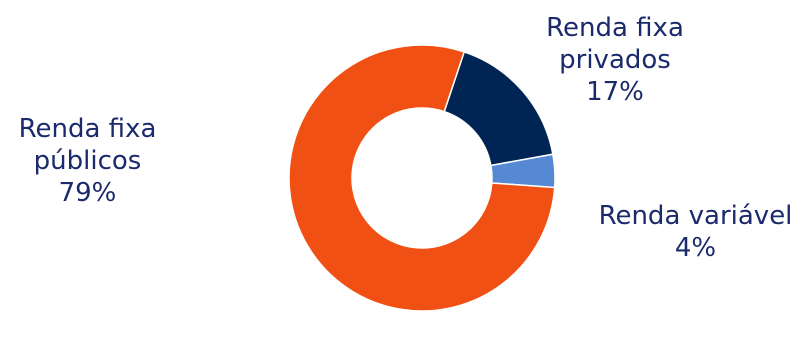 The height and width of the screenshot is (357, 803). What do you see at coordinates (615, 92) in the screenshot?
I see `slice-value-label: 17%` at bounding box center [615, 92].